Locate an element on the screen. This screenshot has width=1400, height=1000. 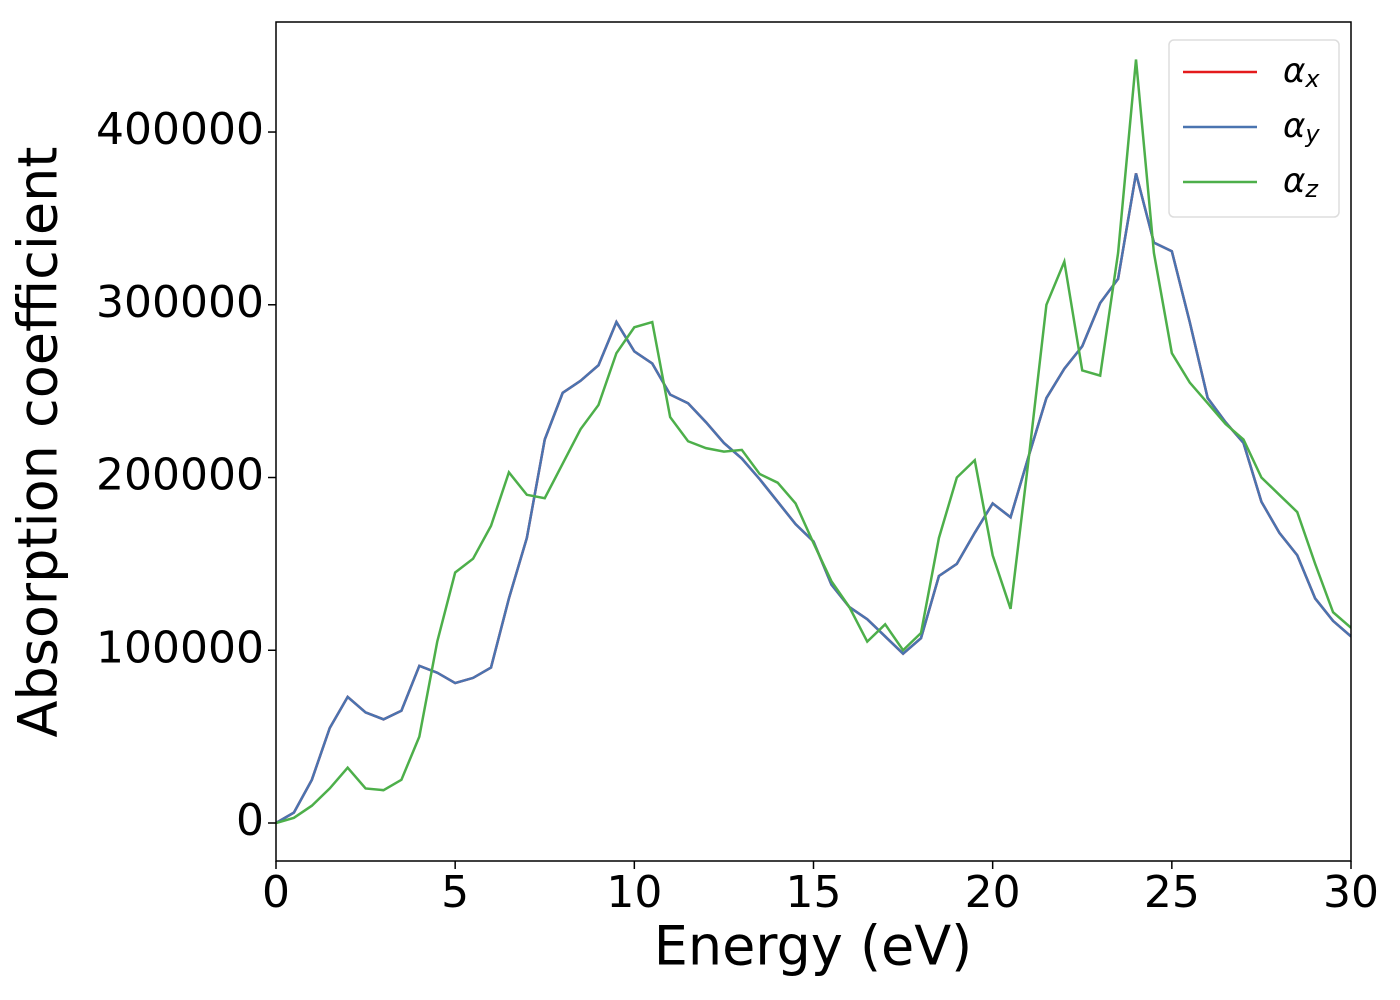
y-tick-label: 100000 is located at coordinates (180, 647).